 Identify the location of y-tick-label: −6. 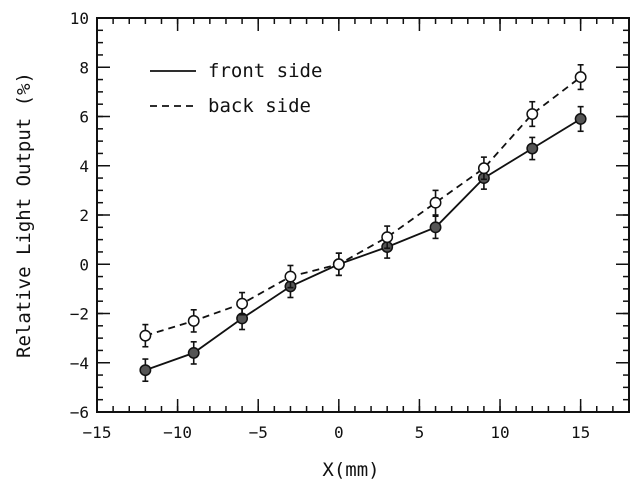
(79, 412).